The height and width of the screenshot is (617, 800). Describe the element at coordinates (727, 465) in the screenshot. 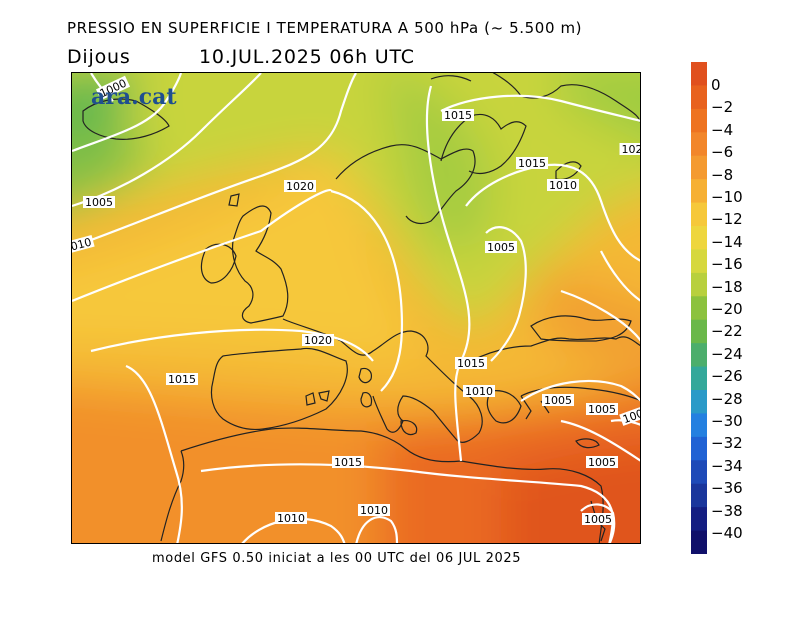

I see `colorbar-label: −34` at that location.